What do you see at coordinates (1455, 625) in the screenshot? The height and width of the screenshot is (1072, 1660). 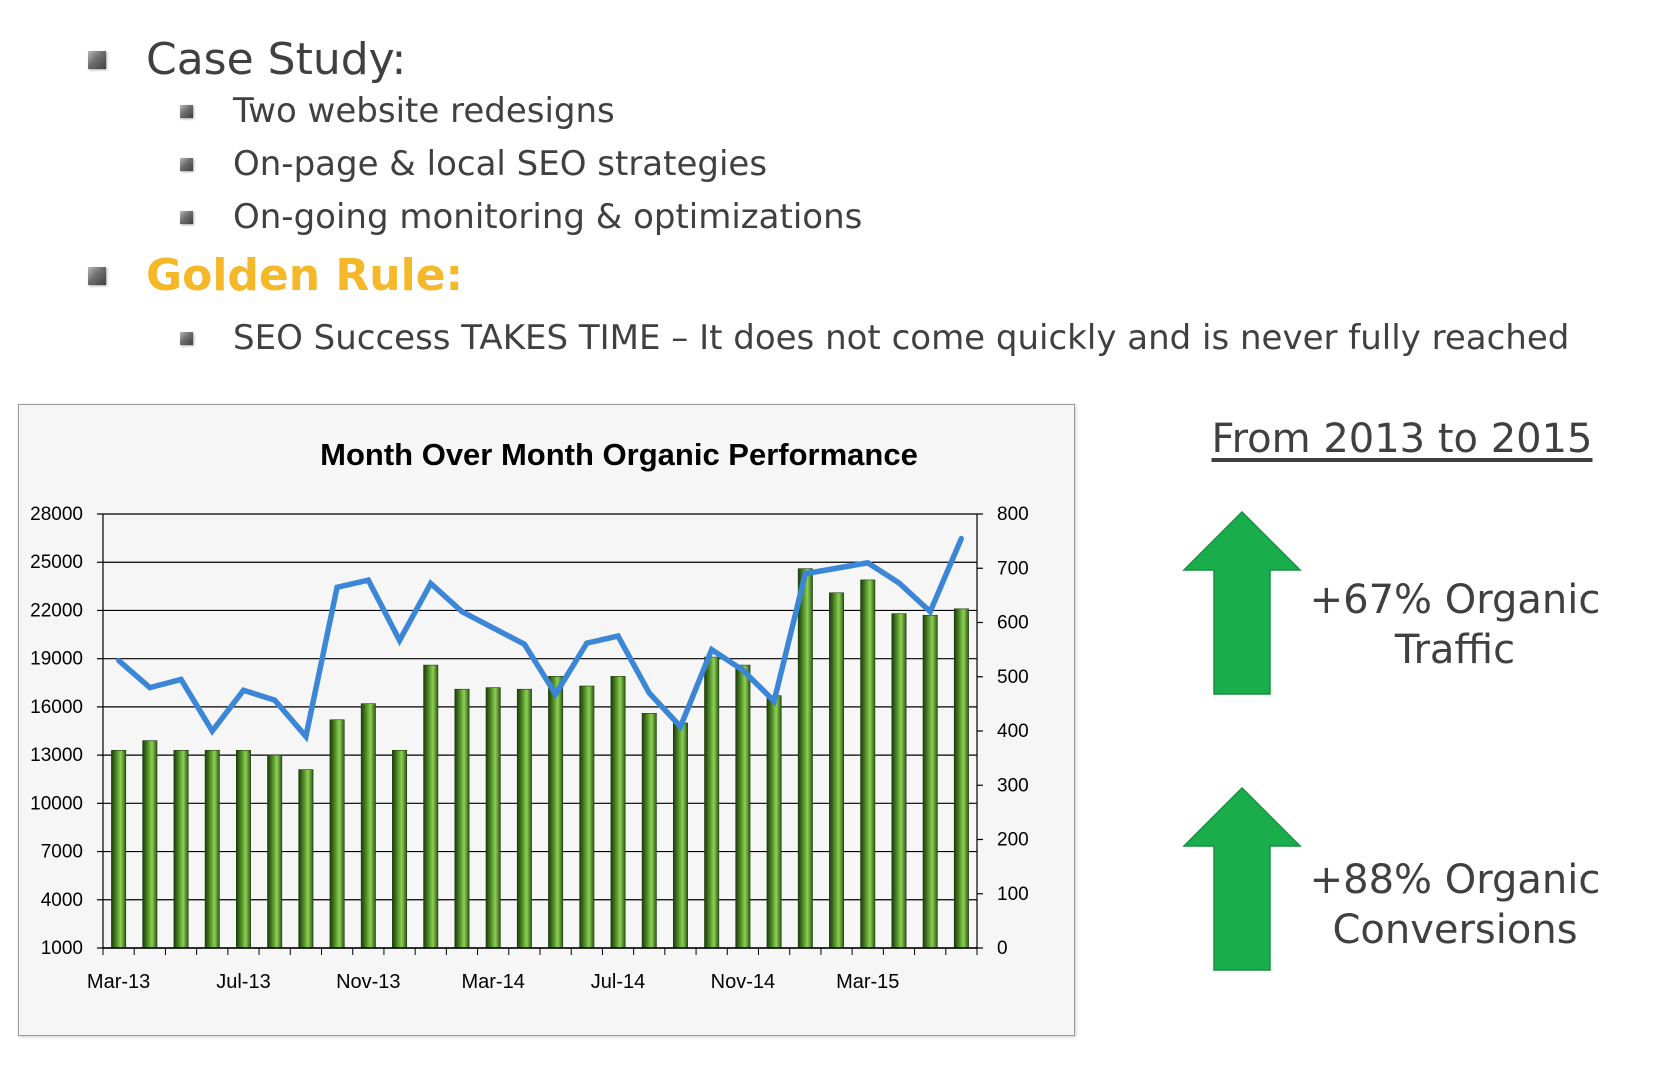 I see `traffic-stat: +67% Organic Traffic` at bounding box center [1455, 625].